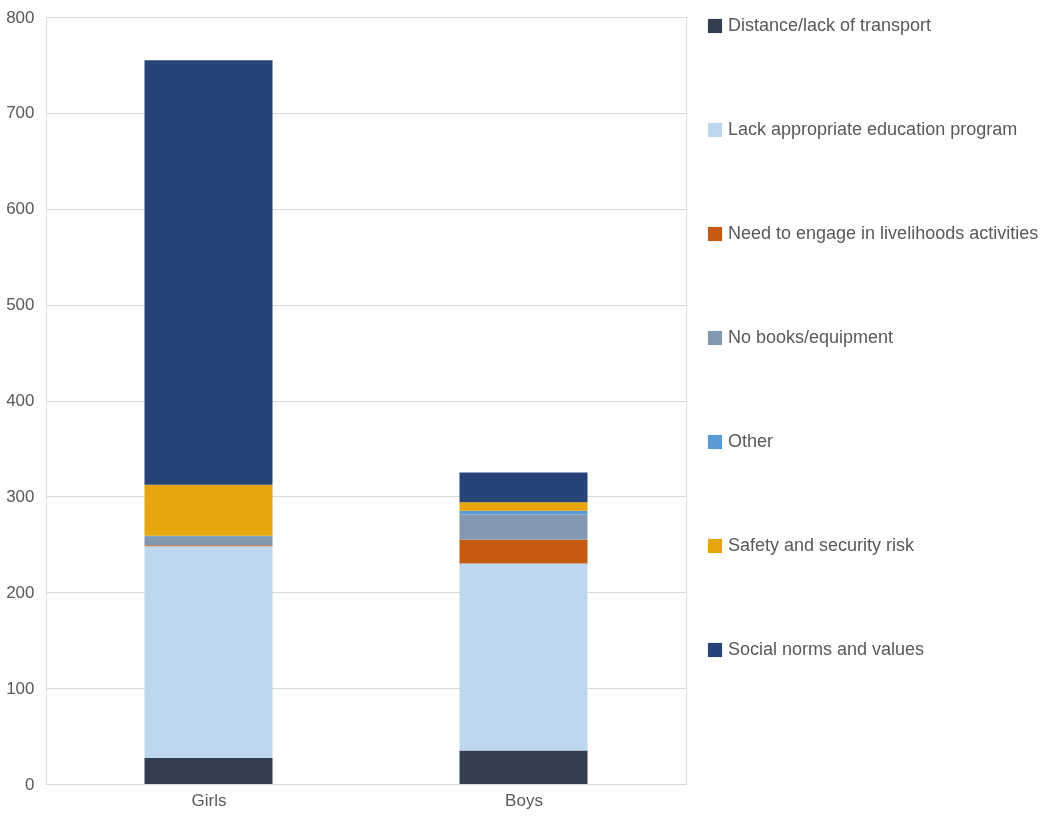 This screenshot has width=1057, height=830. Describe the element at coordinates (524, 800) in the screenshot. I see `x-tick-label: Boys` at that location.